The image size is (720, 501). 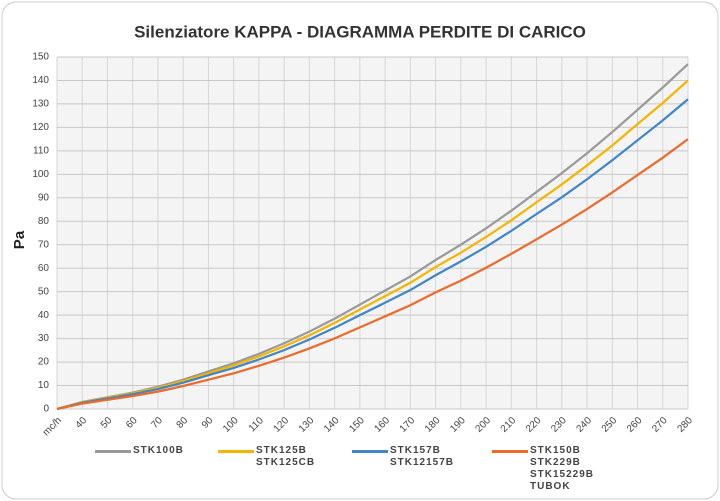 What do you see at coordinates (132, 423) in the screenshot?
I see `x-tick-label: 60` at bounding box center [132, 423].